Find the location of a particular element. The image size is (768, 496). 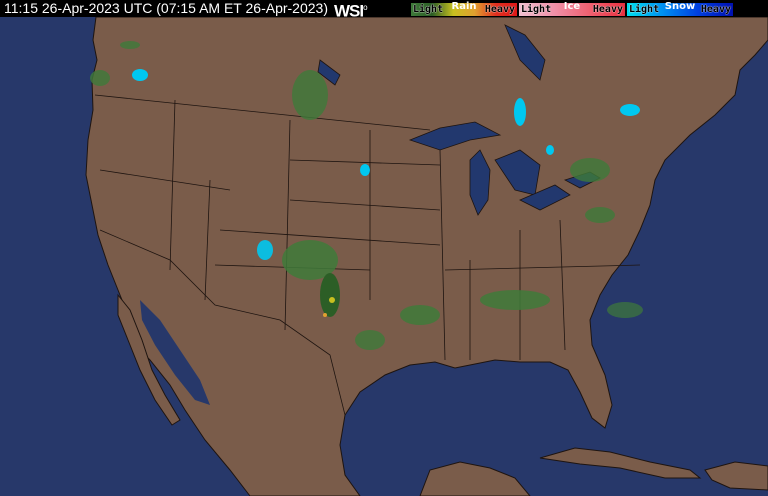

legend-ice-light: Light is located at coordinates (536, 9).